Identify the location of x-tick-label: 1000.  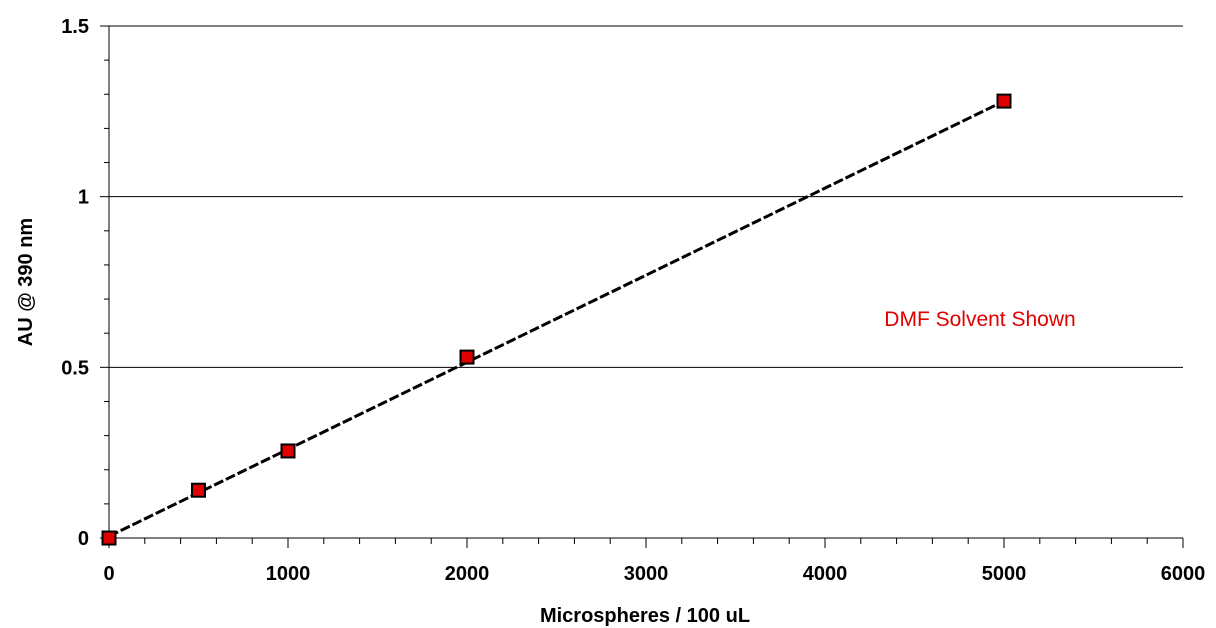
(288, 574).